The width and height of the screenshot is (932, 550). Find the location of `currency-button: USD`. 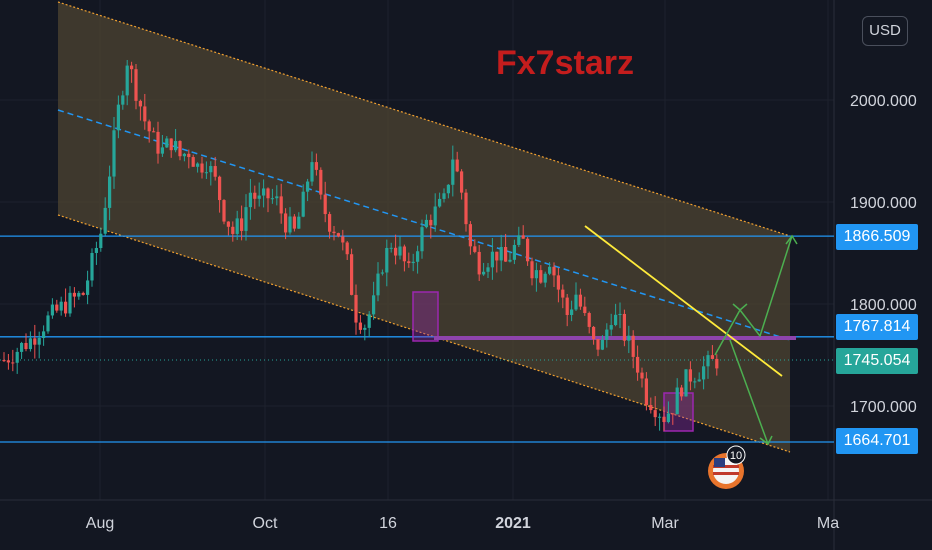

currency-button: USD is located at coordinates (885, 31).